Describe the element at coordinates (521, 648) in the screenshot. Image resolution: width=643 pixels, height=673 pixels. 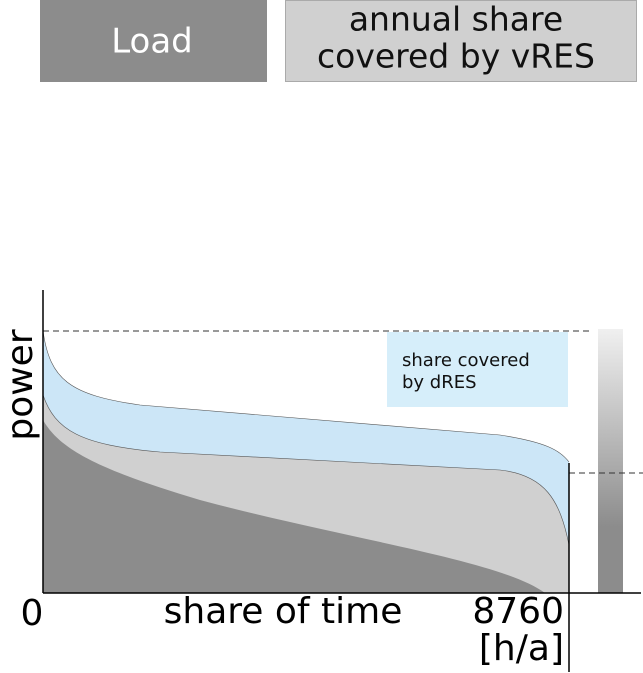
I see `x-unit: [h/a]` at that location.